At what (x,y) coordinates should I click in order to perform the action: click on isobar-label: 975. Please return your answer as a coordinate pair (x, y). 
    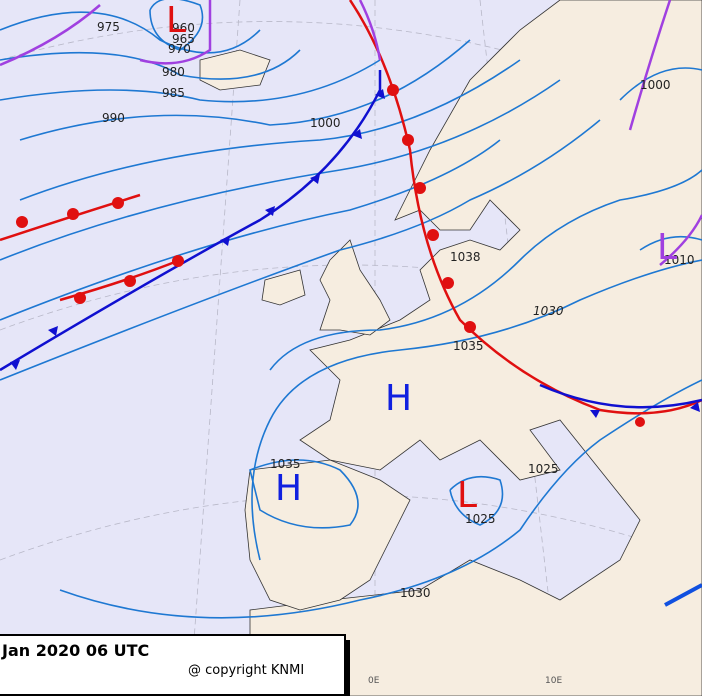
    Looking at the image, I should click on (108, 27).